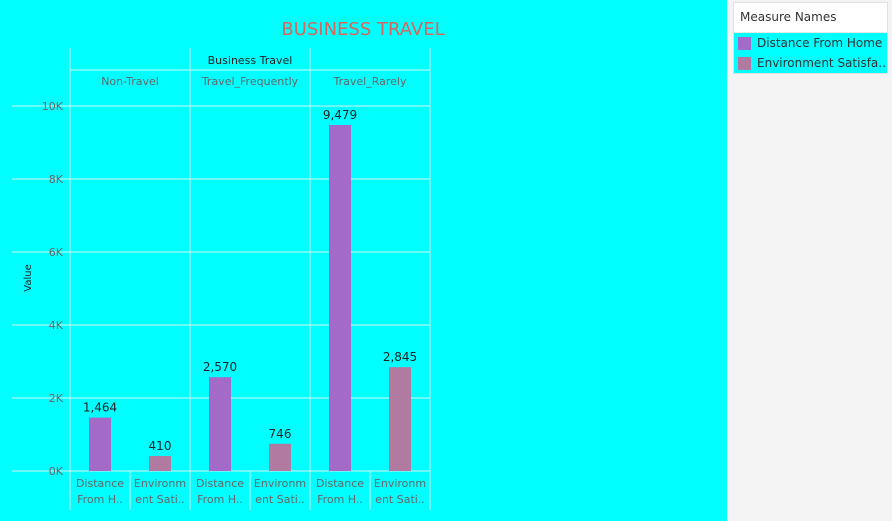 The image size is (892, 521). What do you see at coordinates (28, 277) in the screenshot?
I see `y-axis-title: Value` at bounding box center [28, 277].